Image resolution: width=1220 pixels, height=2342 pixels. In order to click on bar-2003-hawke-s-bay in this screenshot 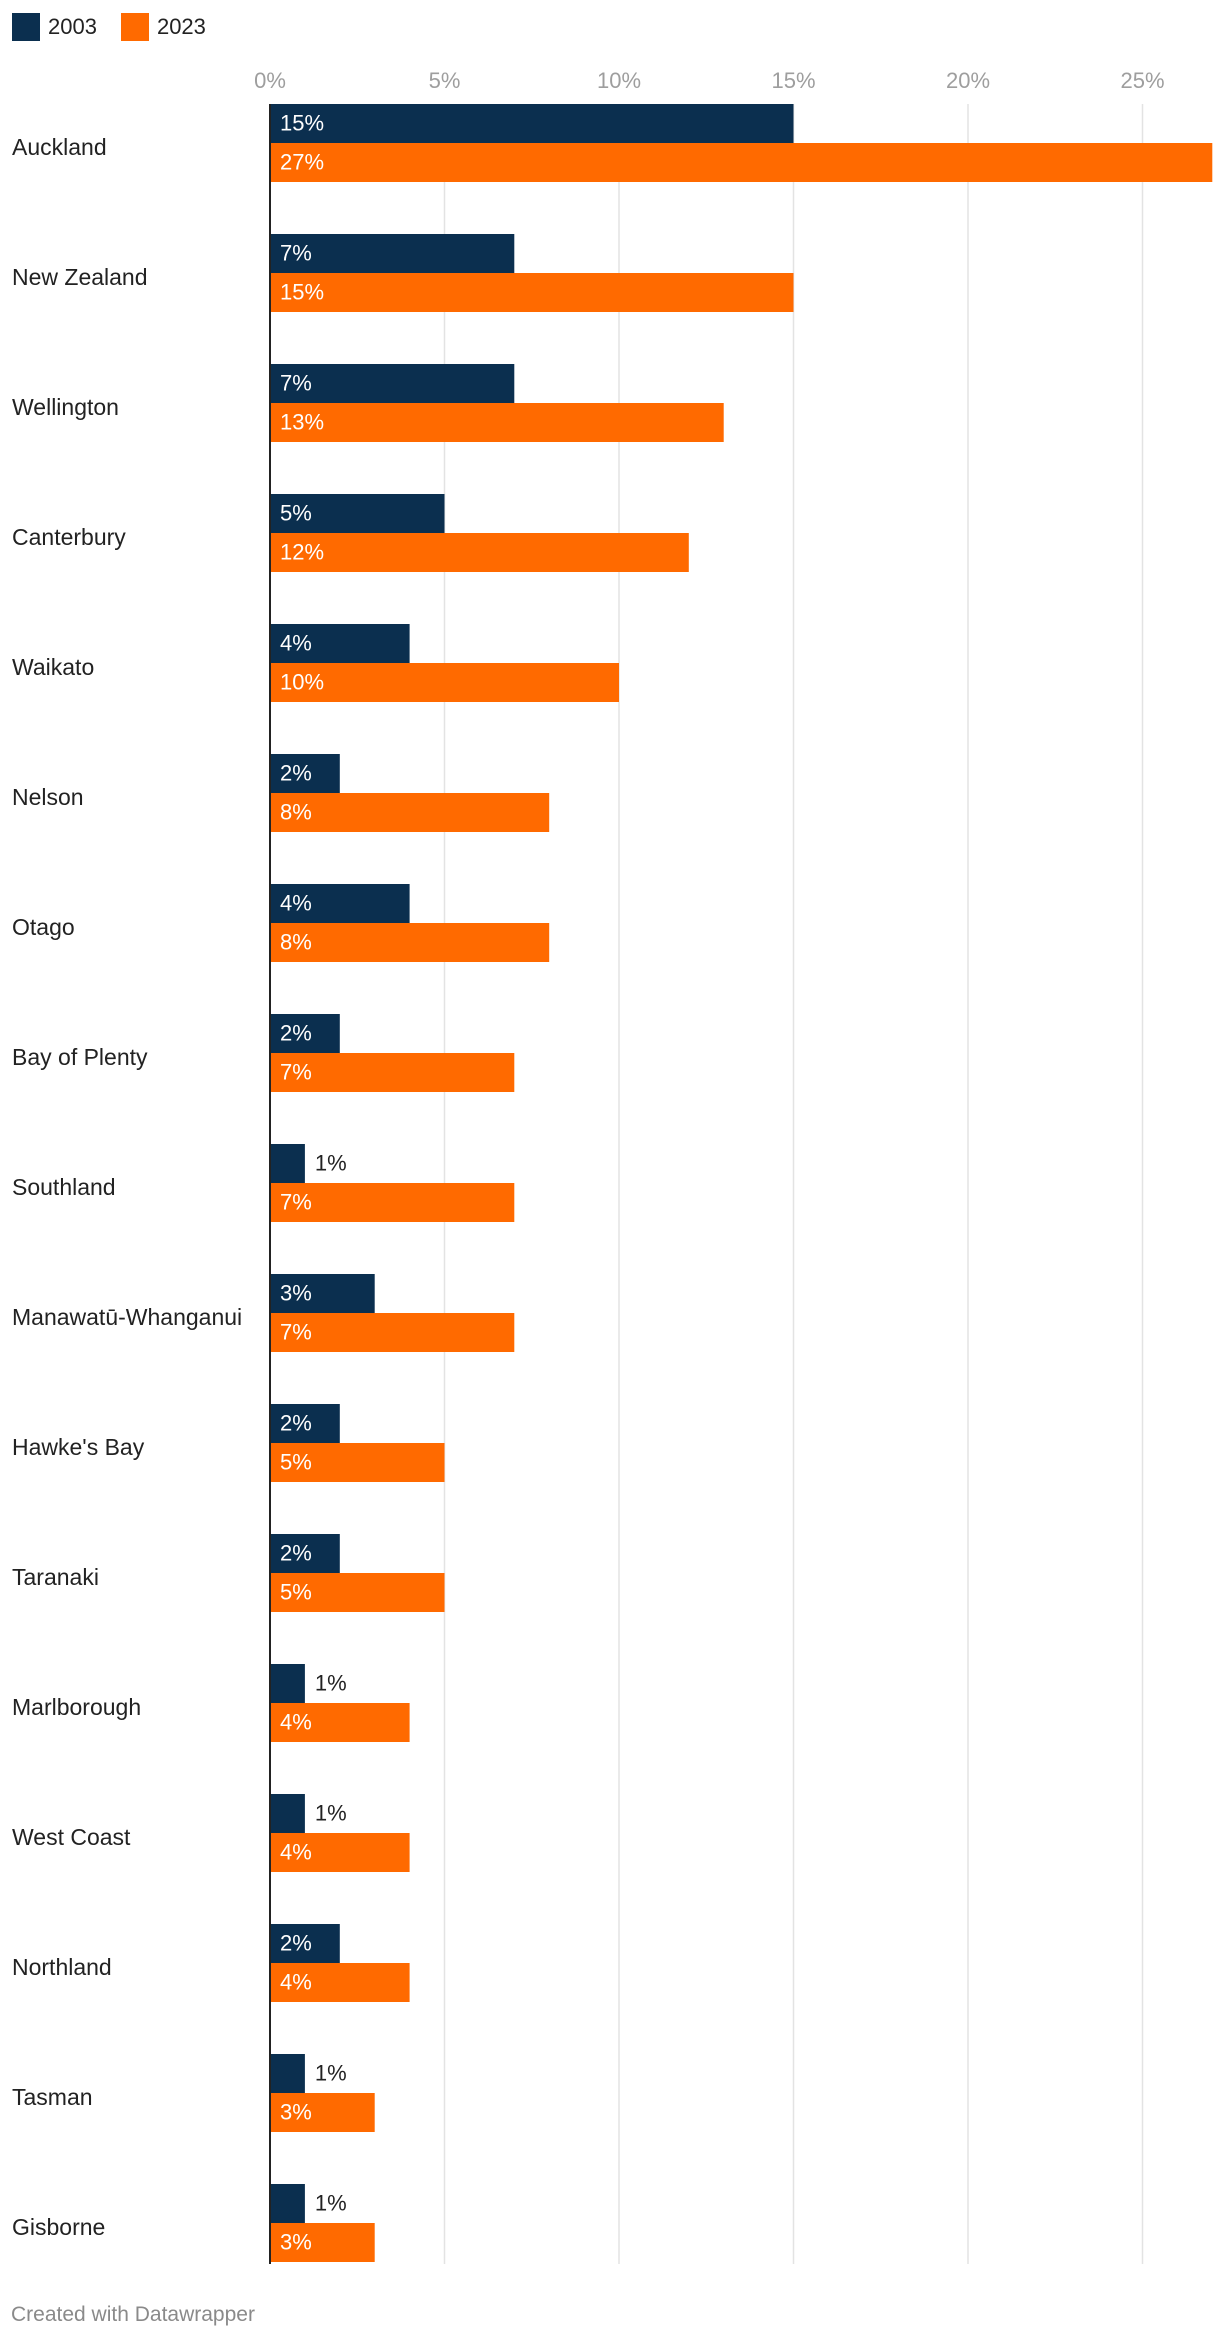, I will do `click(305, 1423)`.